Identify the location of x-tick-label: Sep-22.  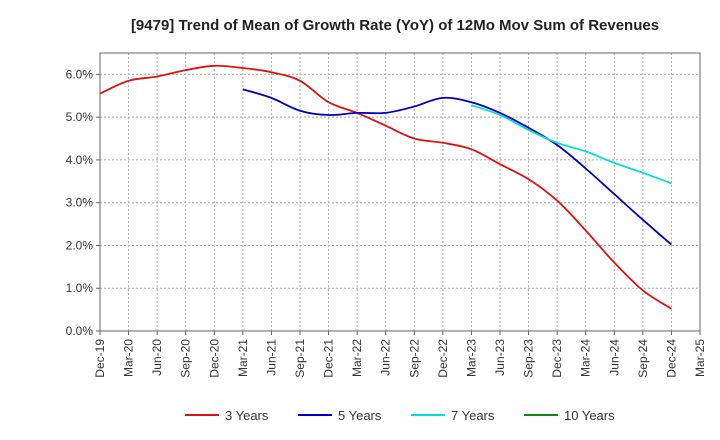
(414, 358).